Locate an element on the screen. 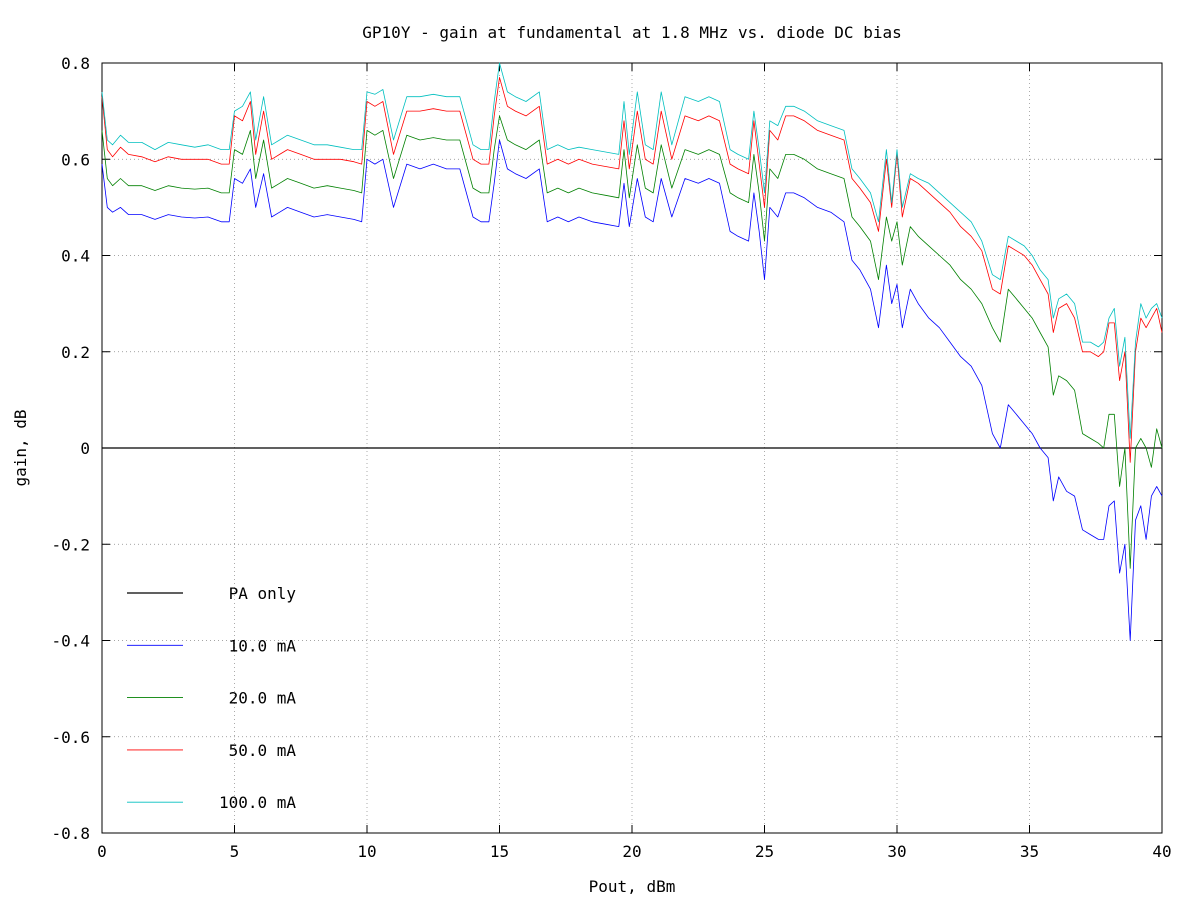 This screenshot has width=1200, height=900. x-tick-label: 10 is located at coordinates (366, 851).